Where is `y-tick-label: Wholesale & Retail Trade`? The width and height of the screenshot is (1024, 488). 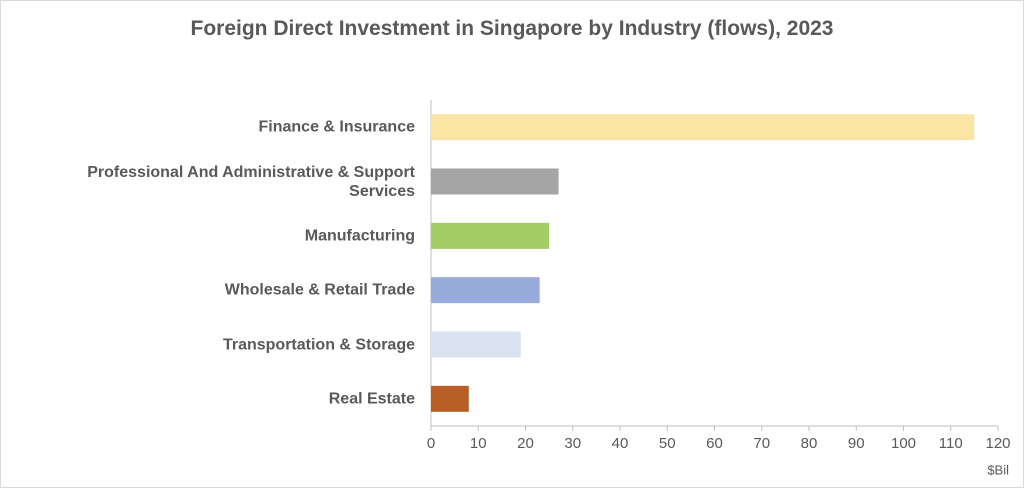
y-tick-label: Wholesale & Retail Trade is located at coordinates (319, 290).